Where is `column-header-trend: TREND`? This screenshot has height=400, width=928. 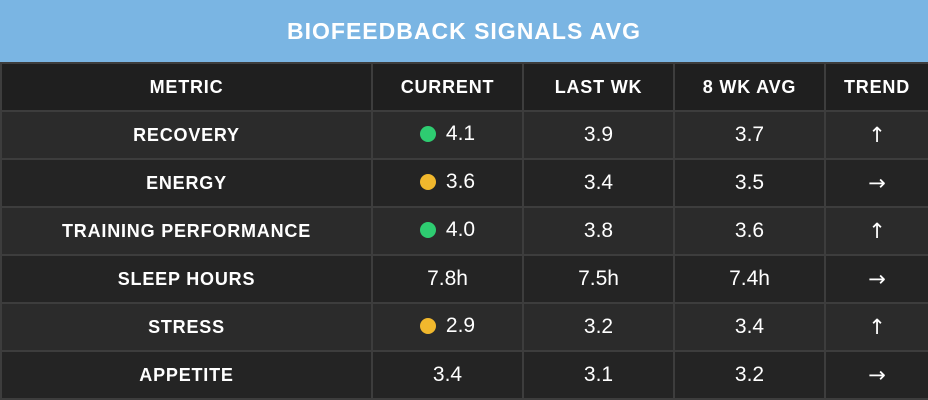
column-header-trend: TREND is located at coordinates (876, 87).